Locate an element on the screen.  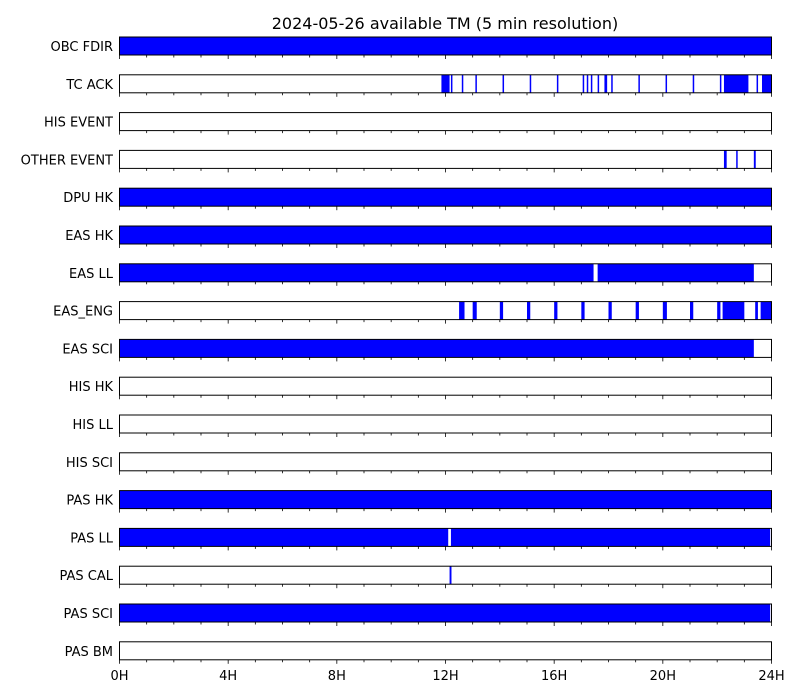
row-label: PAS SCI is located at coordinates (88, 614).